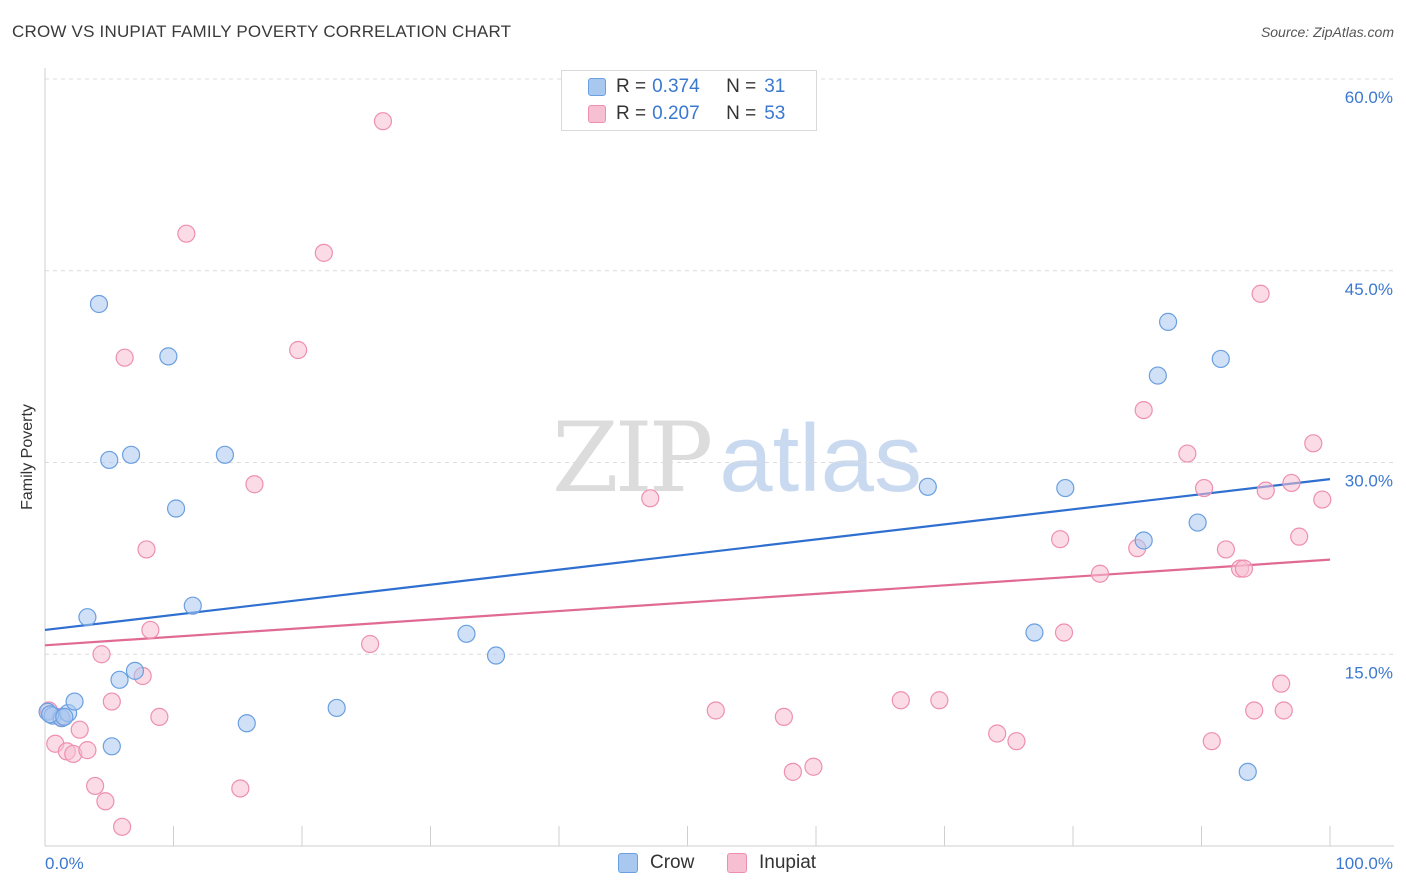  Describe the element at coordinates (703, 864) in the screenshot. I see `series-legend: Crow Inupiat` at that location.